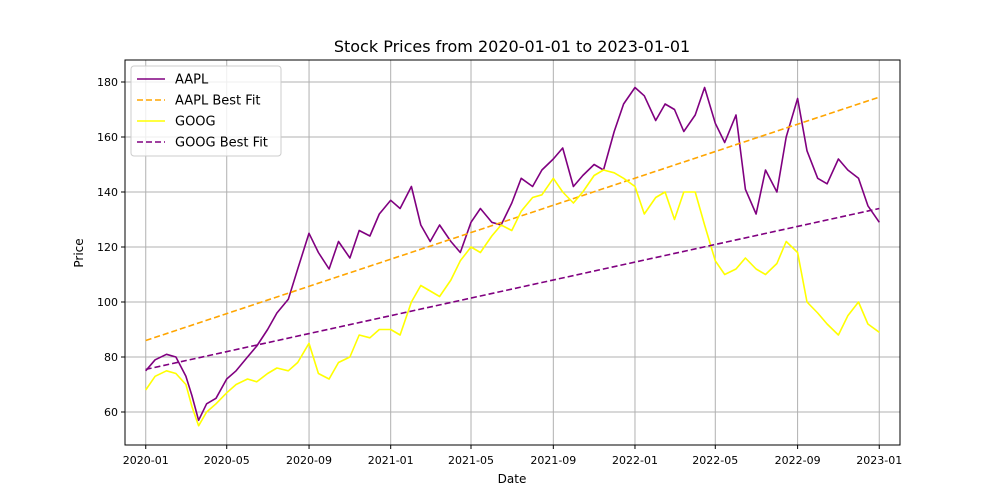 This screenshot has height=500, width=1000. I want to click on x-tick-label: 2023-01, so click(879, 460).